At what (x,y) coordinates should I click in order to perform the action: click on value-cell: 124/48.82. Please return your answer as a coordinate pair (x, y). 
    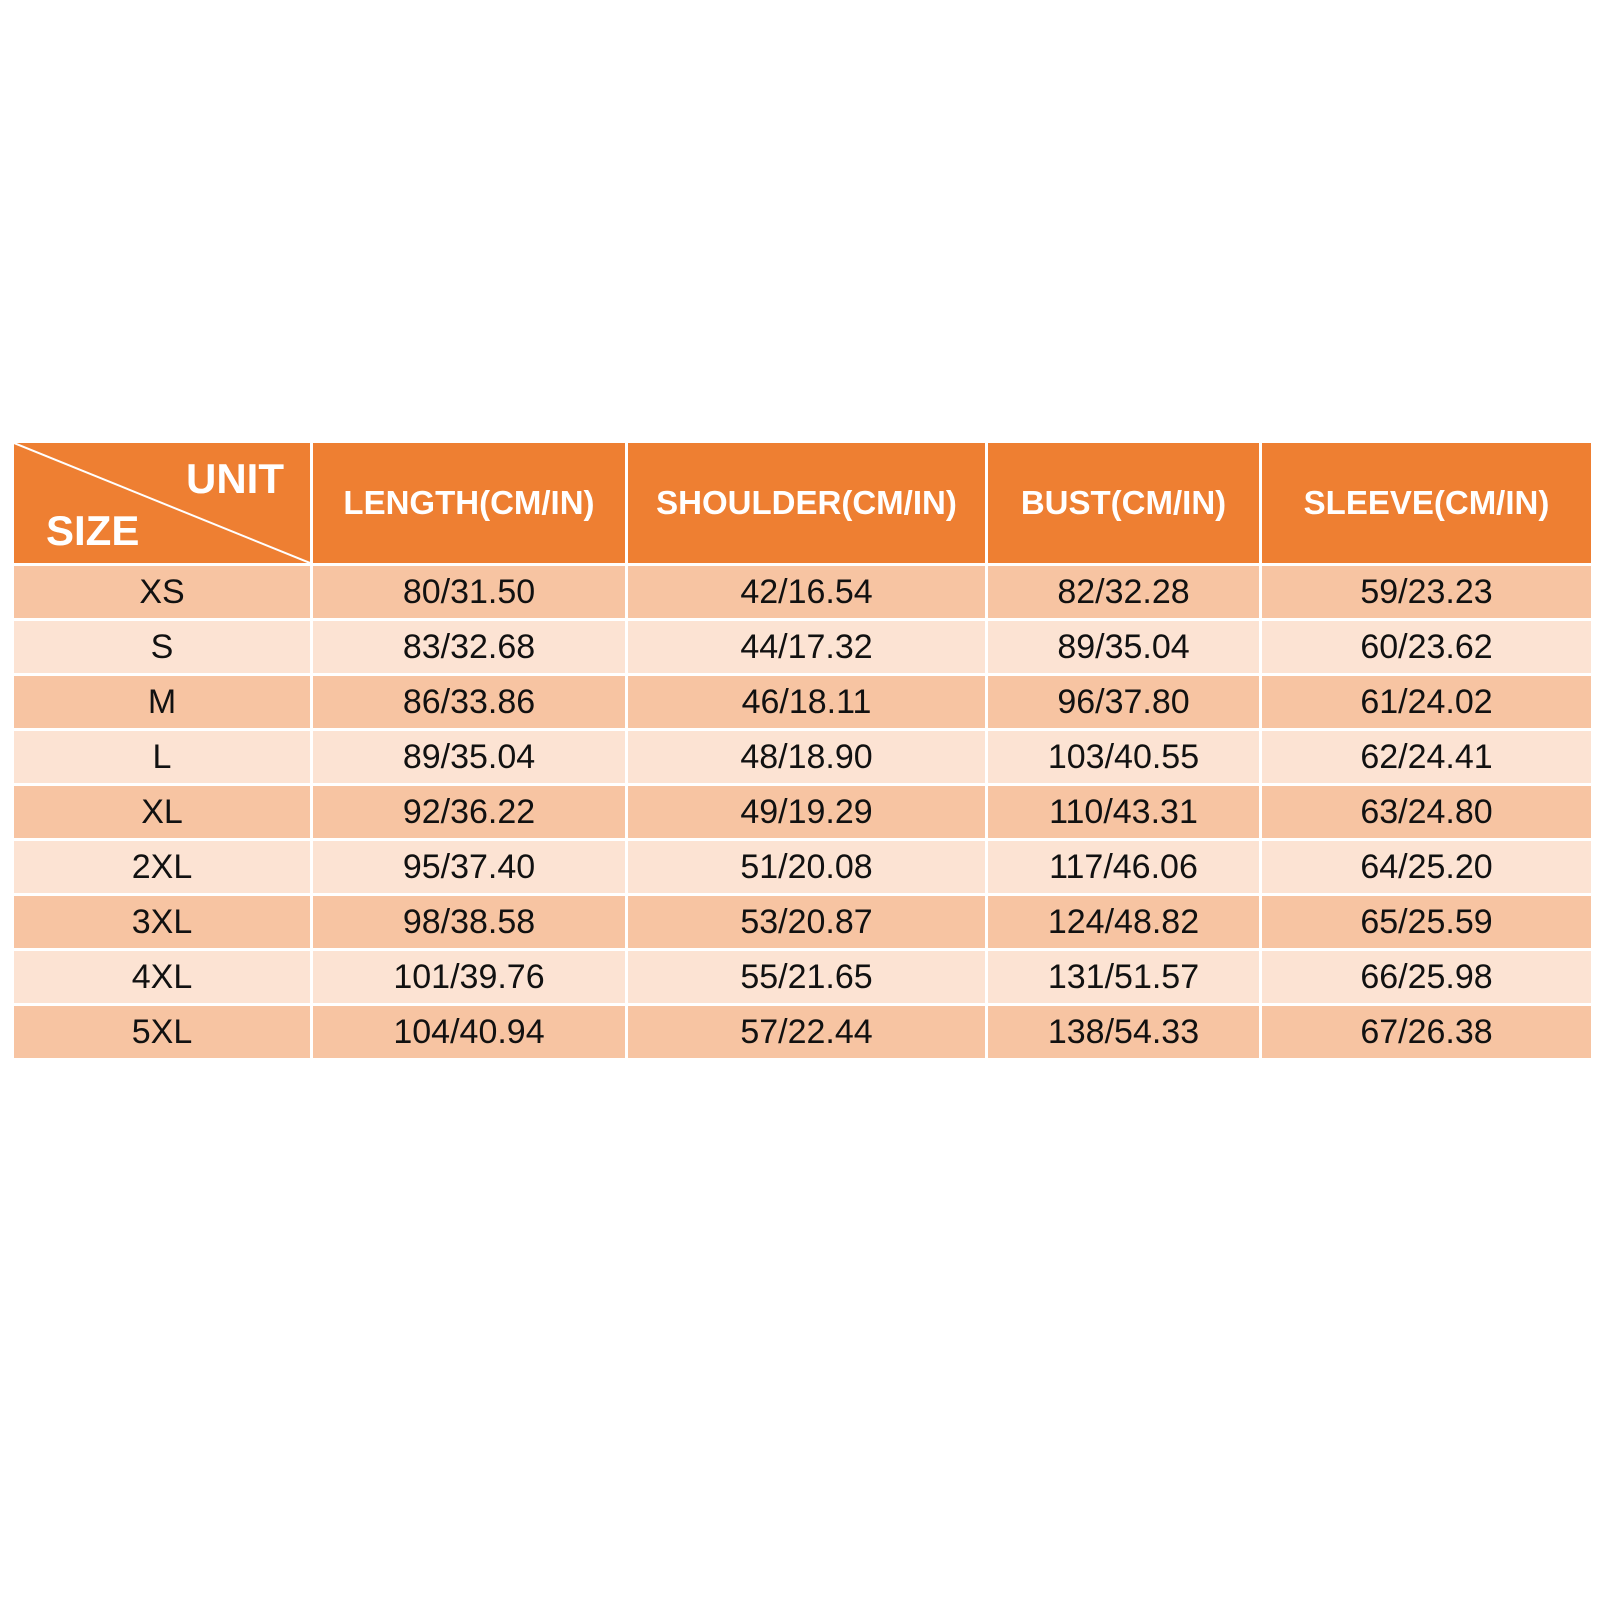
    Looking at the image, I should click on (1123, 922).